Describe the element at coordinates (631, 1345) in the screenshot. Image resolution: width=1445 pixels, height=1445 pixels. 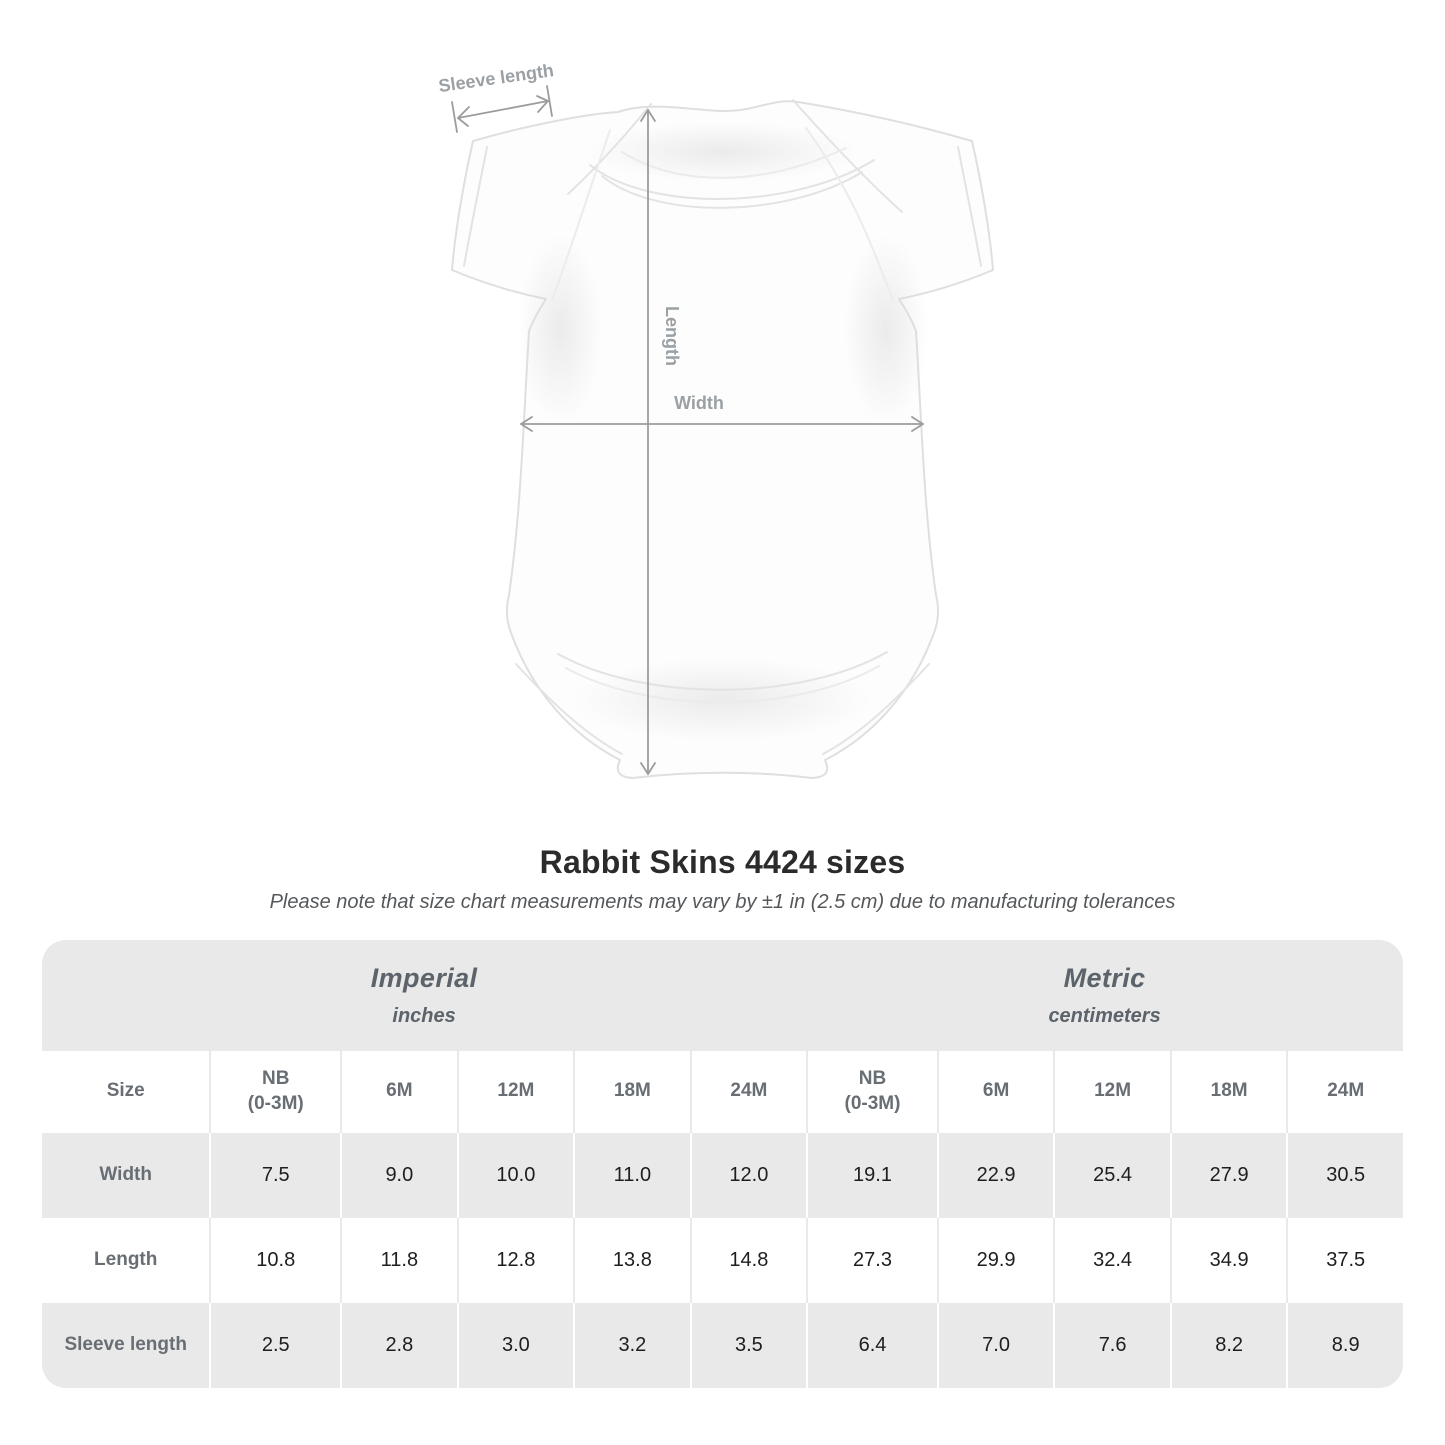
I see `cell-sleeve-18m-in: 3.2` at that location.